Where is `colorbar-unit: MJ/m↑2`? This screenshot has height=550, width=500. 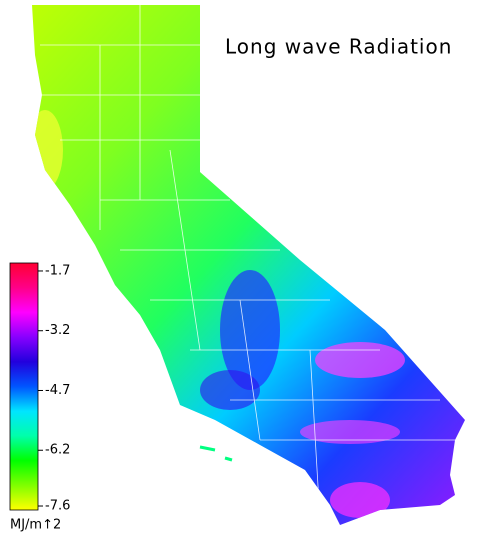 colorbar-unit: MJ/m↑2 is located at coordinates (35, 525).